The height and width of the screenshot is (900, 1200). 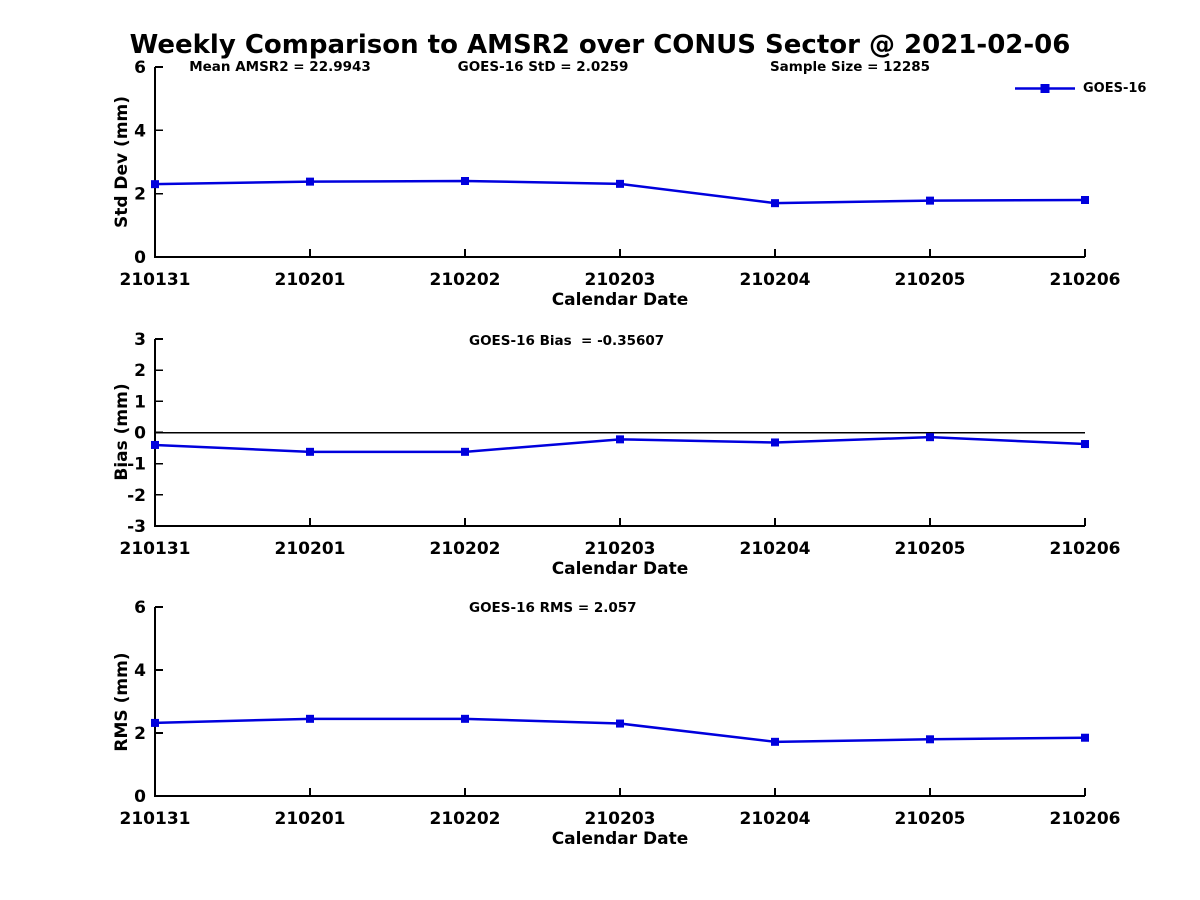 What do you see at coordinates (553, 608) in the screenshot?
I see `rms-chart-title: GOES-16 RMS = 2.057` at bounding box center [553, 608].